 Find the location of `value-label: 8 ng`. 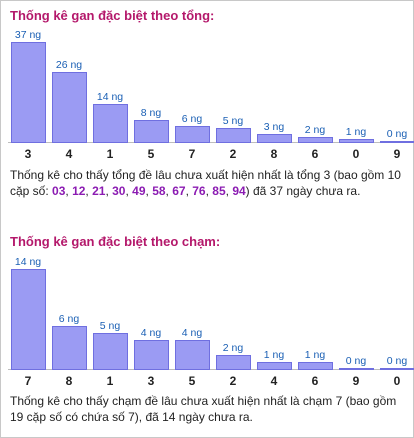

value-label: 8 ng is located at coordinates (151, 113).